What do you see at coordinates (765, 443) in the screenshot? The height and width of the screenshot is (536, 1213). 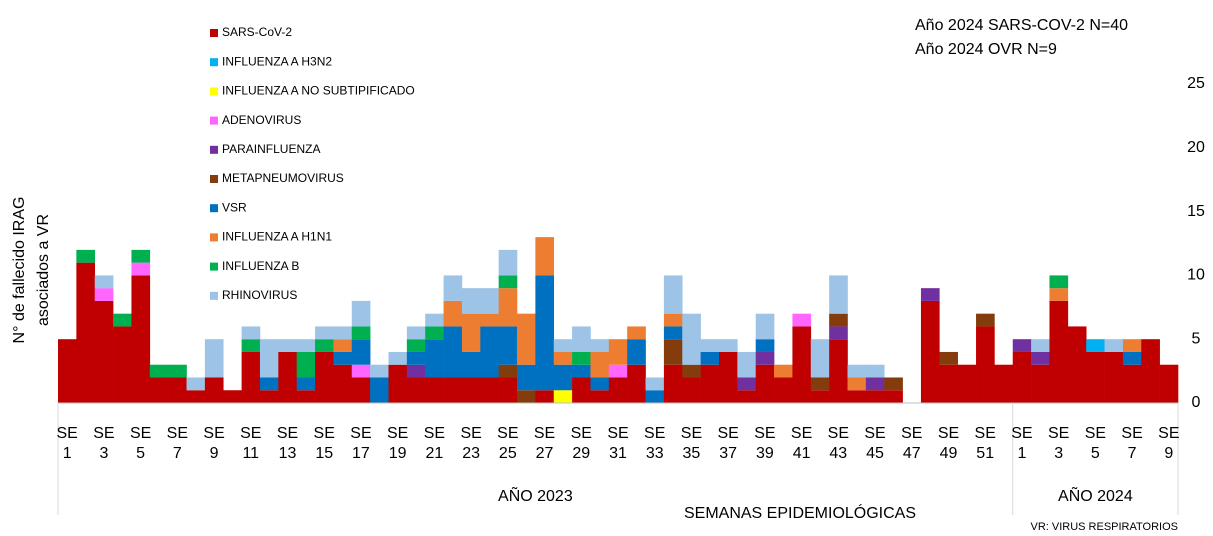 I see `x-tick-label: SE 39` at bounding box center [765, 443].